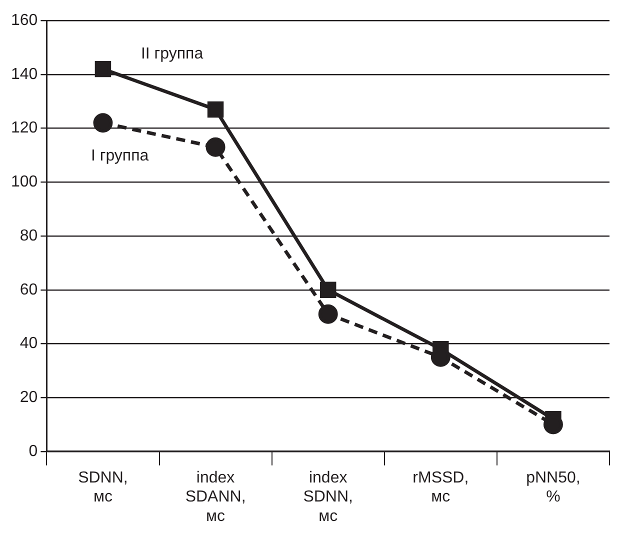  Describe the element at coordinates (33, 451) in the screenshot. I see `y-tick-label: 0` at that location.